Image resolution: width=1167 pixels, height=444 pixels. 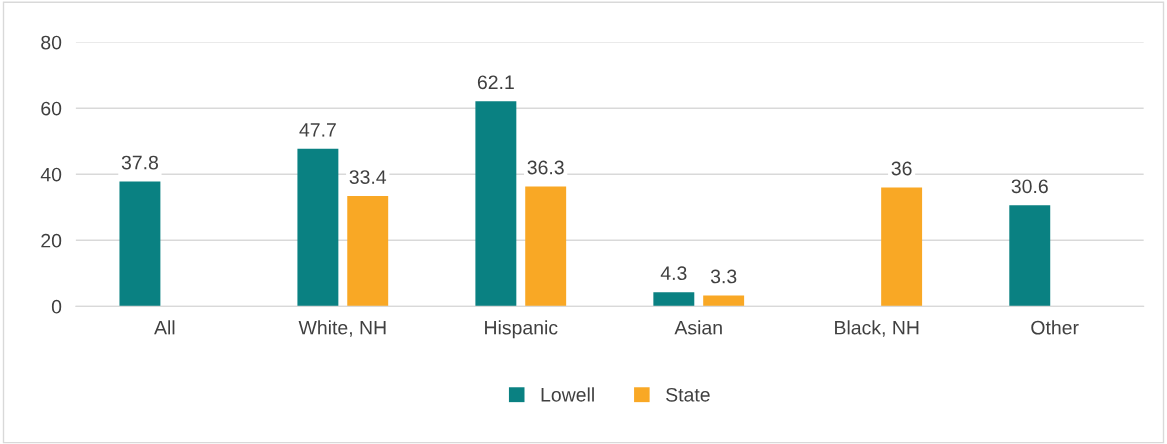 I want to click on data-label: 33.4, so click(x=368, y=177).